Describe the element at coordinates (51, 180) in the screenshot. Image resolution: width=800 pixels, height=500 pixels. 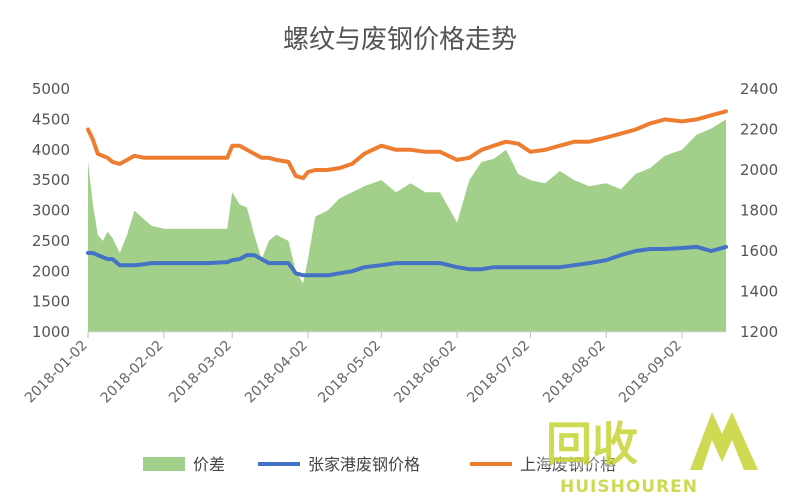
I see `left-tick-label: 3500` at that location.